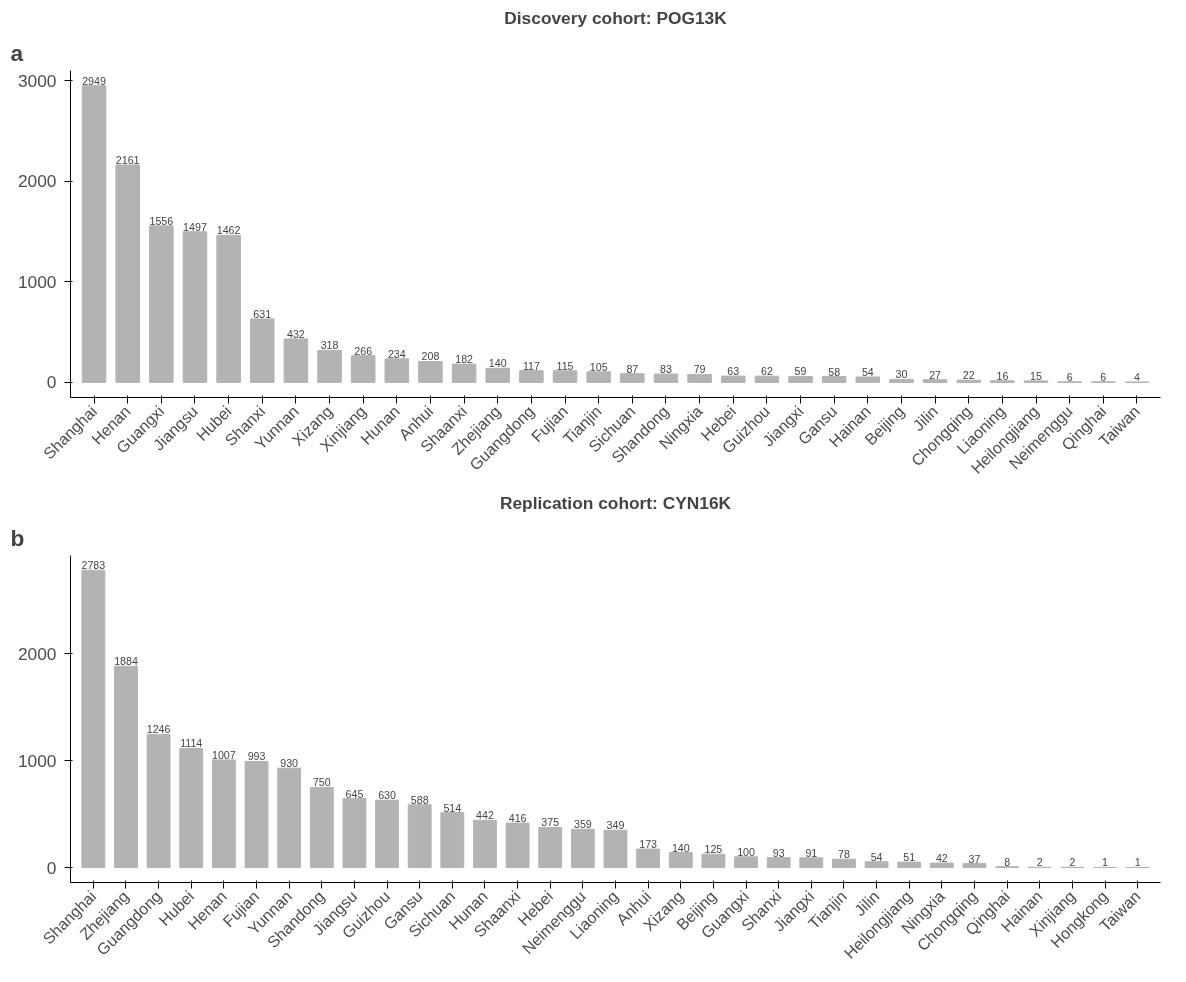  Describe the element at coordinates (616, 17) in the screenshot. I see `chart-title: Discovery cohort: POG13K` at that location.